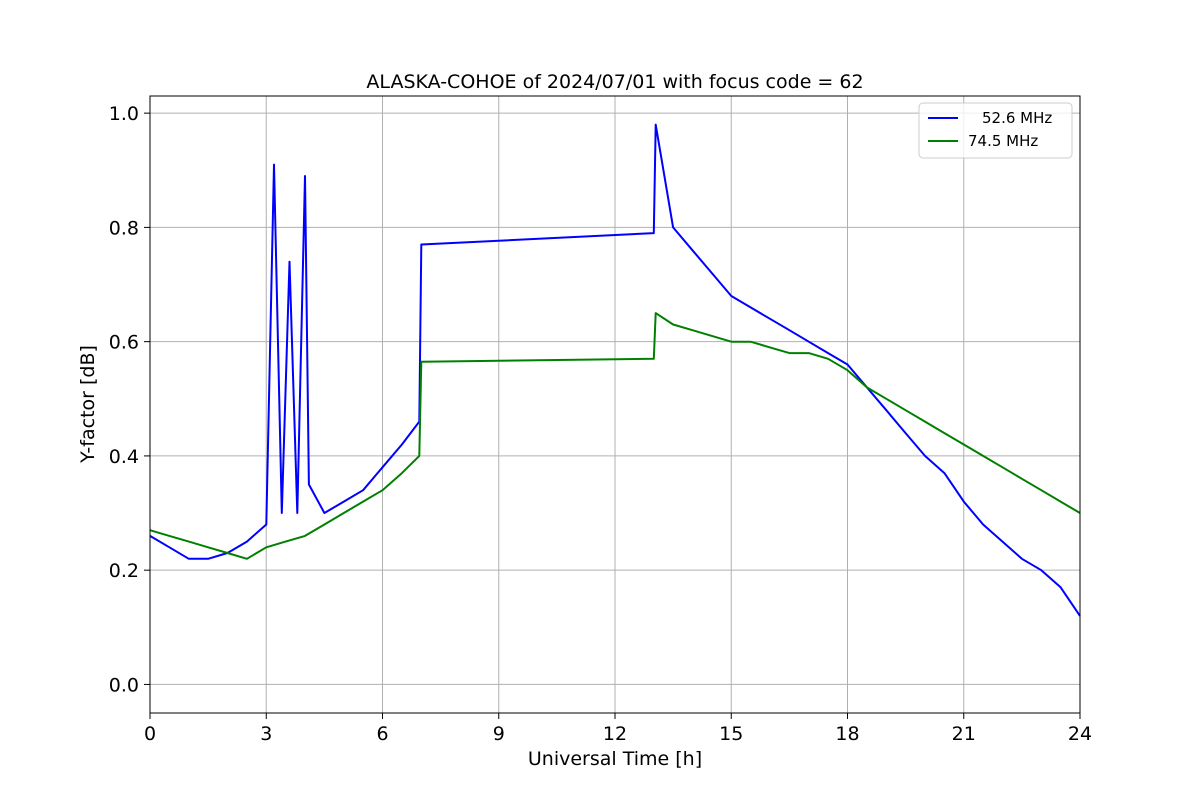  What do you see at coordinates (150, 734) in the screenshot?
I see `x-tick-label: 0` at bounding box center [150, 734].